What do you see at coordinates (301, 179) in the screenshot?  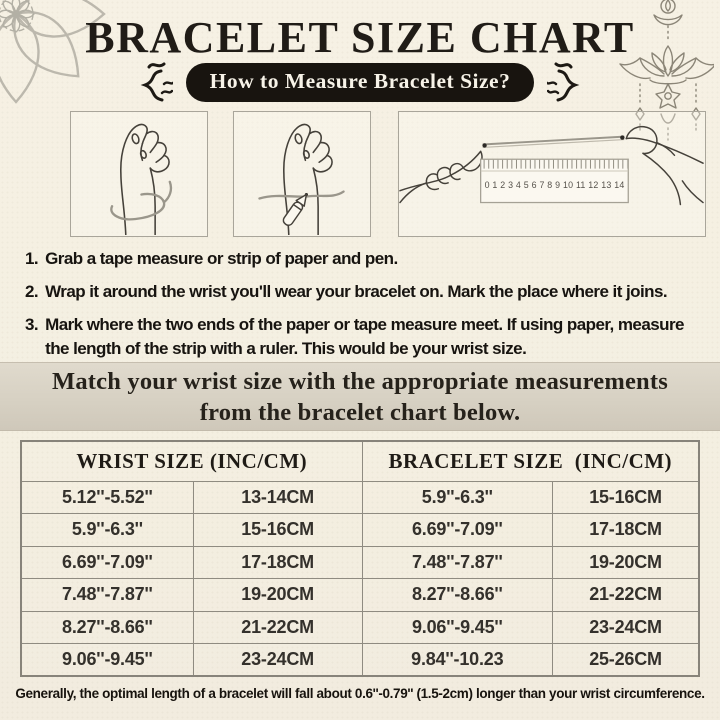 I see `hand-pen-illustration` at bounding box center [301, 179].